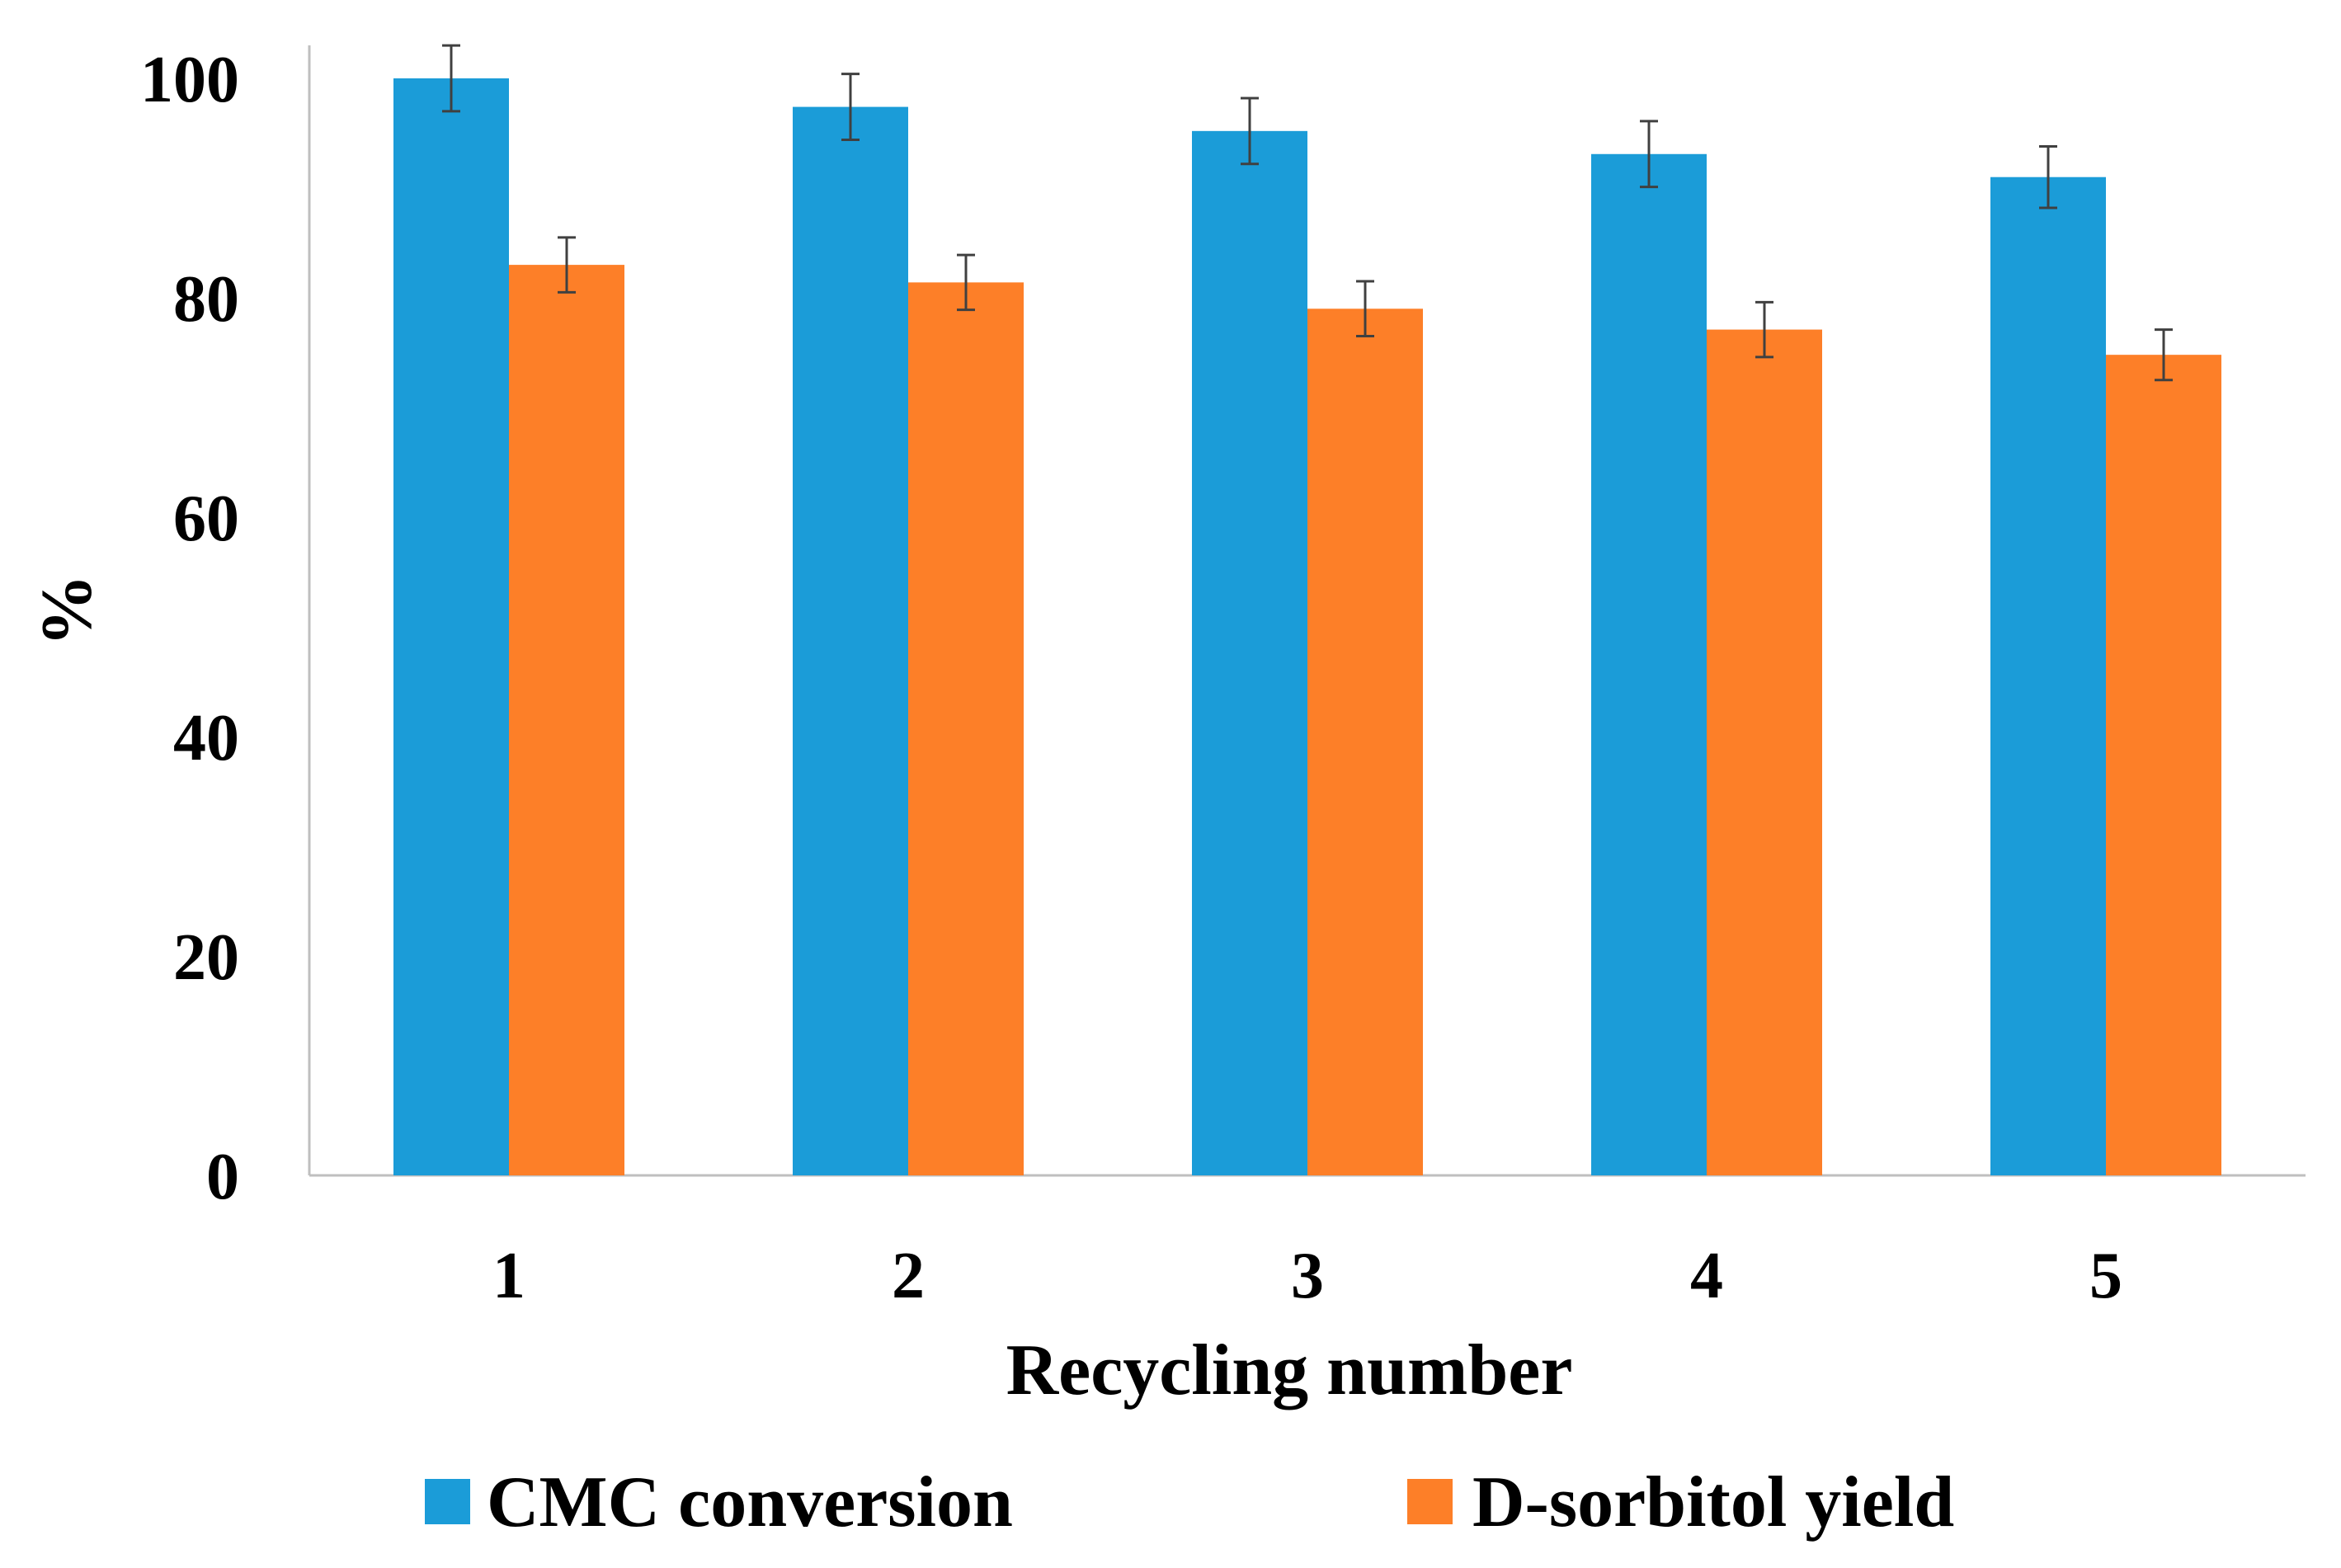 The width and height of the screenshot is (2341, 1568). I want to click on y-tick-label-80: 80, so click(206, 299).